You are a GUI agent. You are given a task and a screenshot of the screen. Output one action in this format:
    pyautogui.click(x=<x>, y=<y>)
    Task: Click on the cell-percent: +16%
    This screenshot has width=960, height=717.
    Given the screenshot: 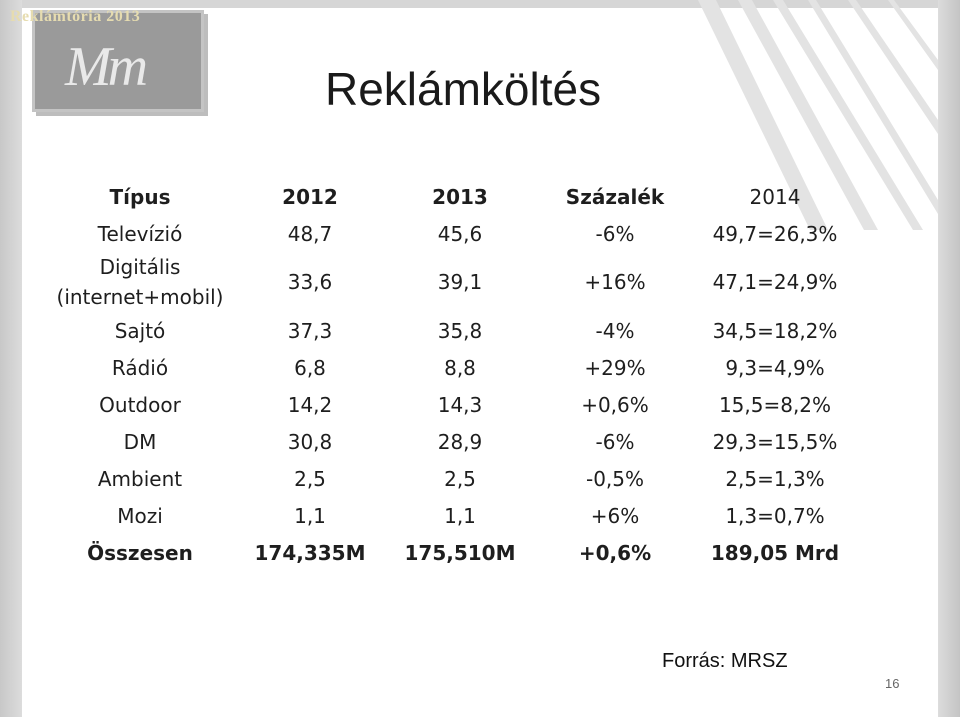 What is the action you would take?
    pyautogui.click(x=615, y=282)
    